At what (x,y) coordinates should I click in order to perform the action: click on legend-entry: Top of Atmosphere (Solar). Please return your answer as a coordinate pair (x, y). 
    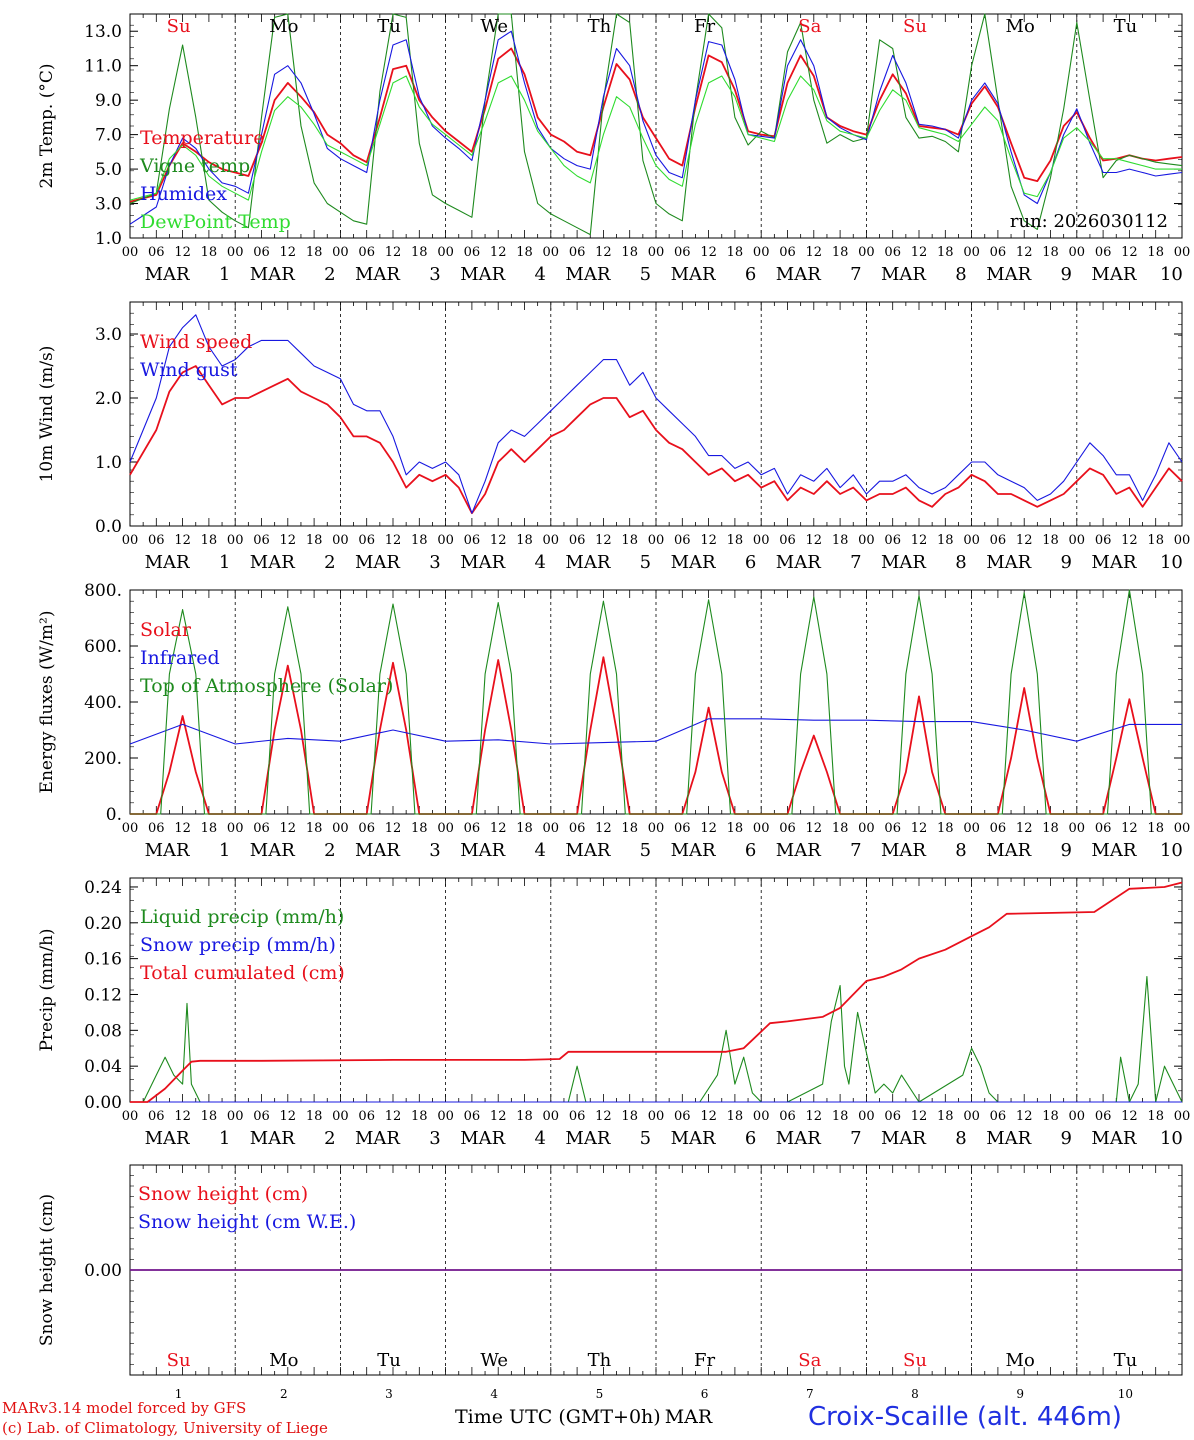
    Looking at the image, I should click on (266, 686).